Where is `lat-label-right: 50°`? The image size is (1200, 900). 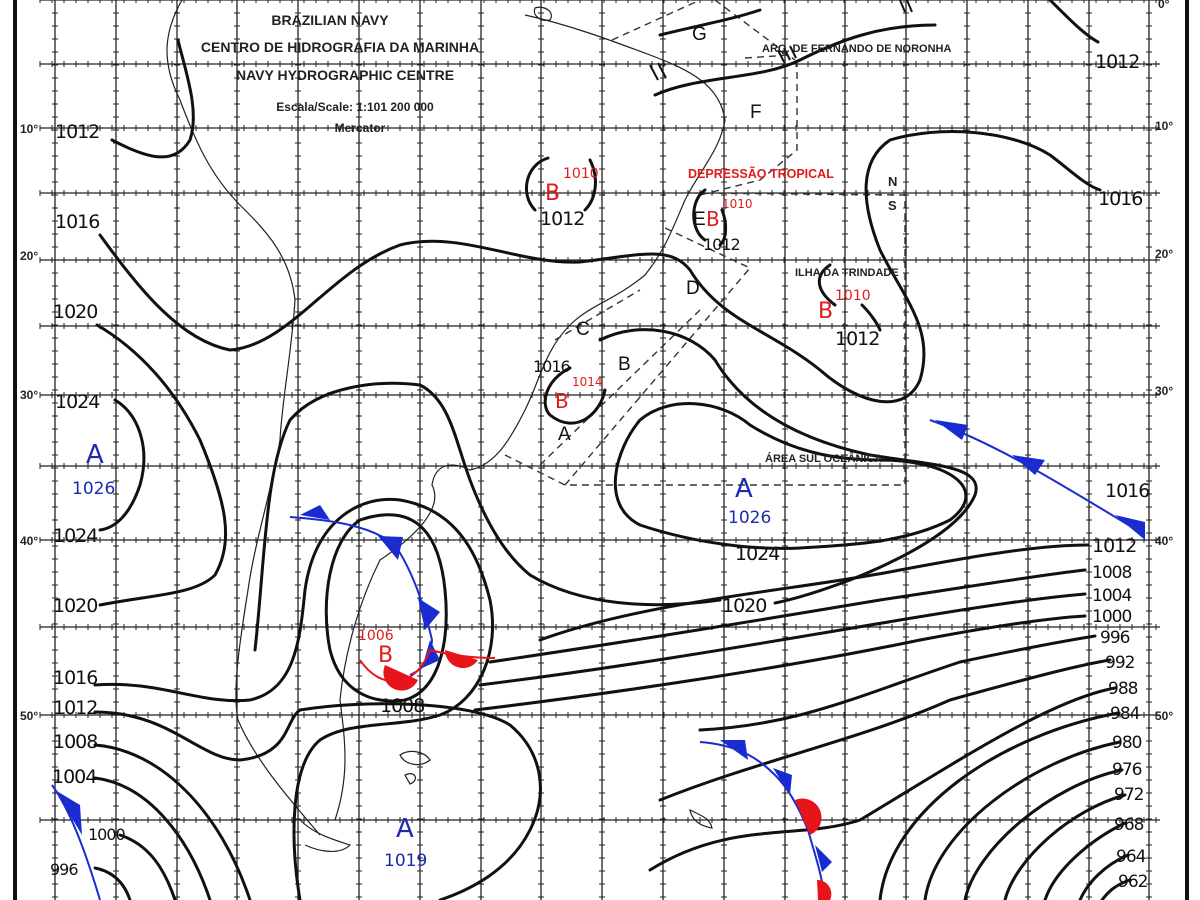
lat-label-right: 50° is located at coordinates (1164, 716).